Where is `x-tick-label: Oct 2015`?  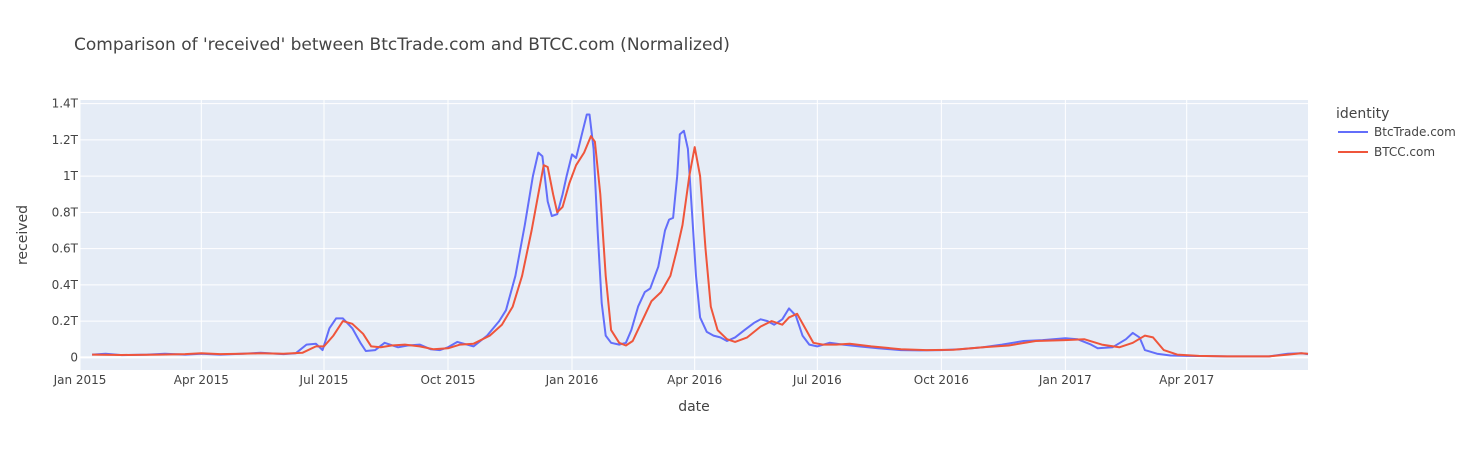
x-tick-label: Oct 2015 is located at coordinates (447, 380).